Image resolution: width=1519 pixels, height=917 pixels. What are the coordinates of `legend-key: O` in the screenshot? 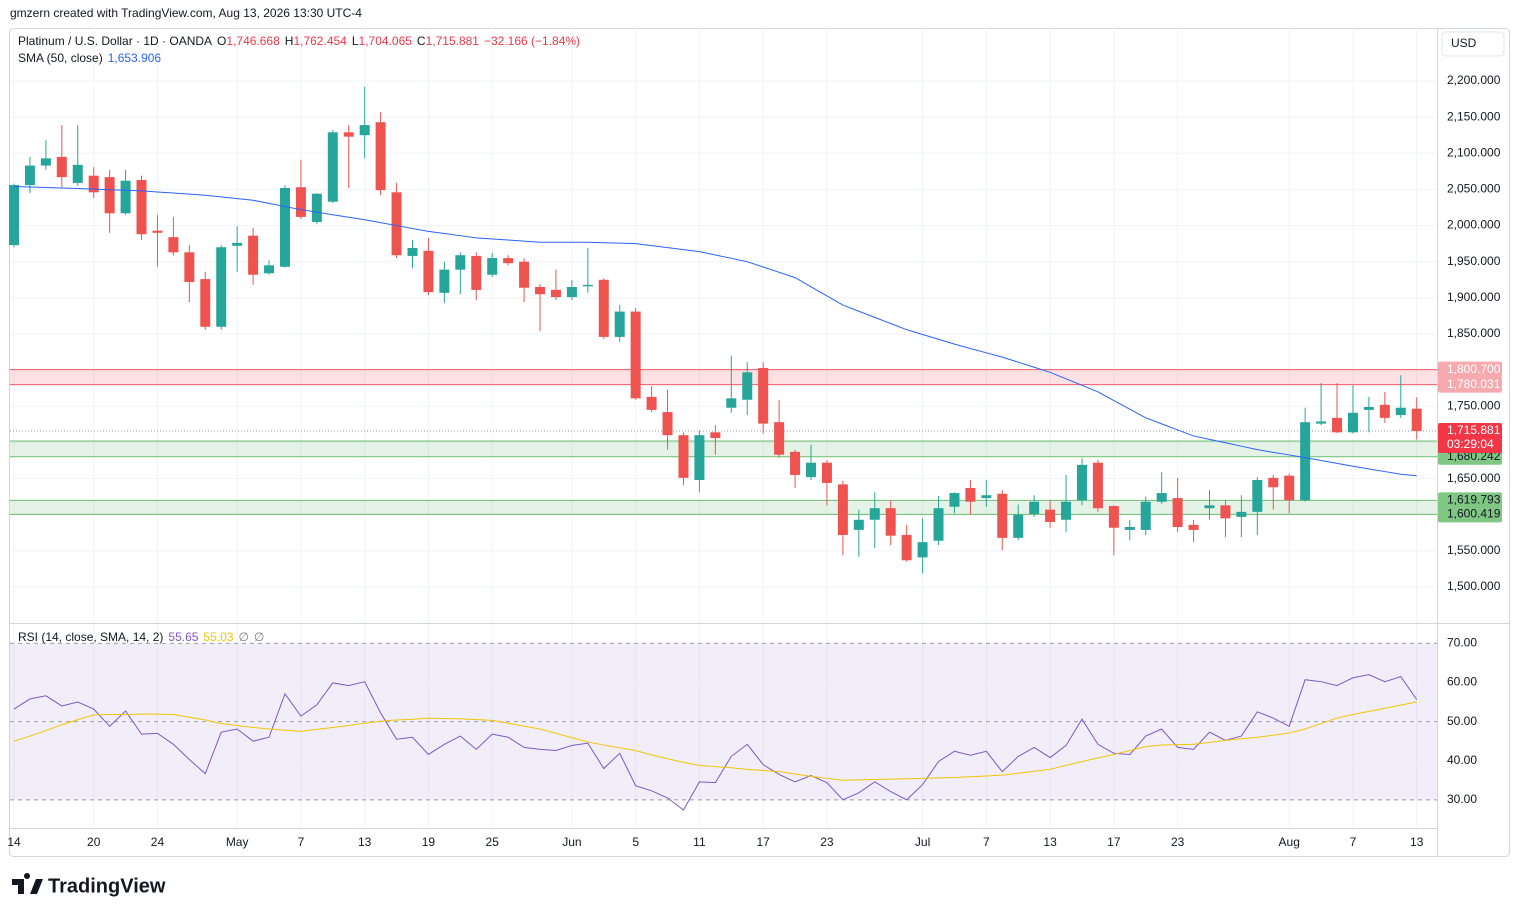 It's located at (221, 41).